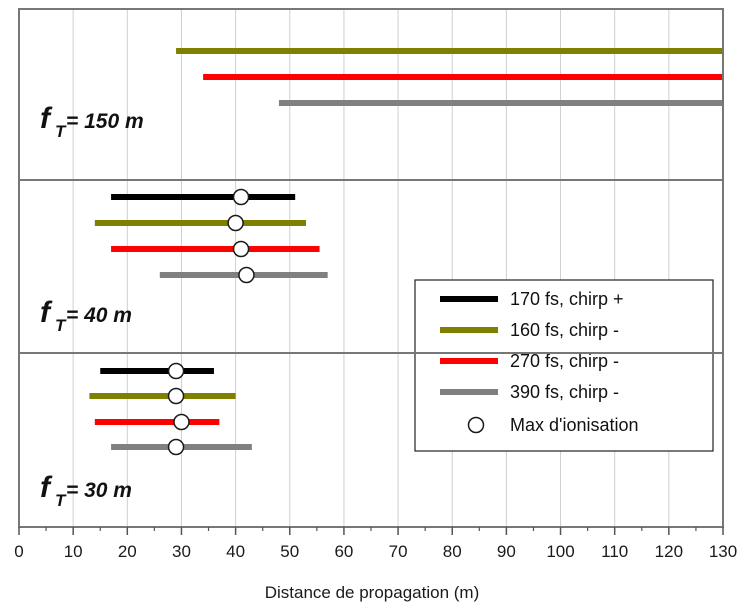 This screenshot has width=745, height=607. I want to click on x-axis-title: Distance de propagation (m), so click(372, 592).